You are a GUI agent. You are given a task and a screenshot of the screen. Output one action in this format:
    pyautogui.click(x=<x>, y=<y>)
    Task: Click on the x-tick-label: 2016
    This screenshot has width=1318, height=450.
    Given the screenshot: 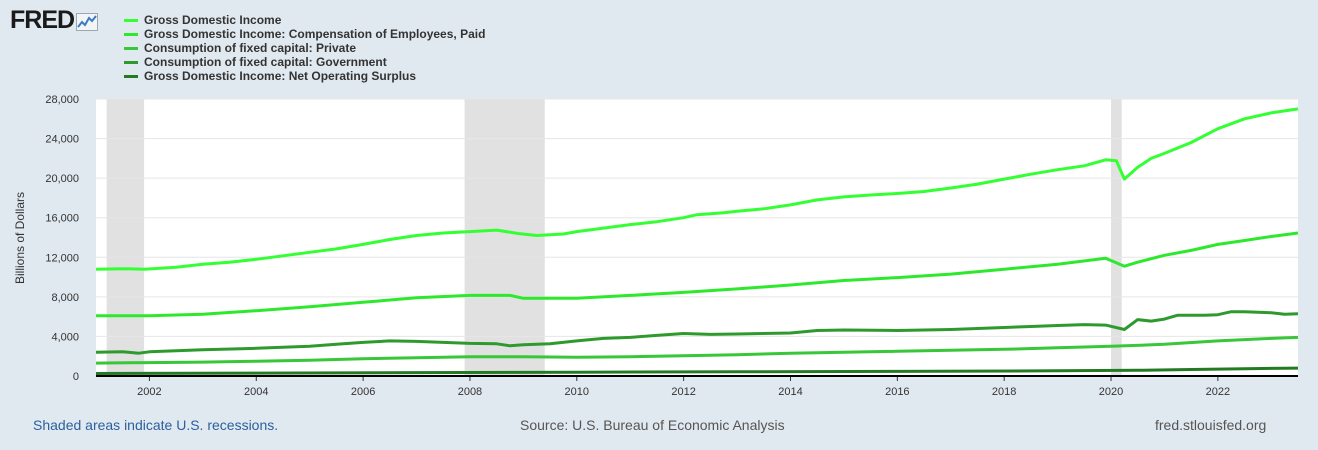 What is the action you would take?
    pyautogui.click(x=897, y=392)
    